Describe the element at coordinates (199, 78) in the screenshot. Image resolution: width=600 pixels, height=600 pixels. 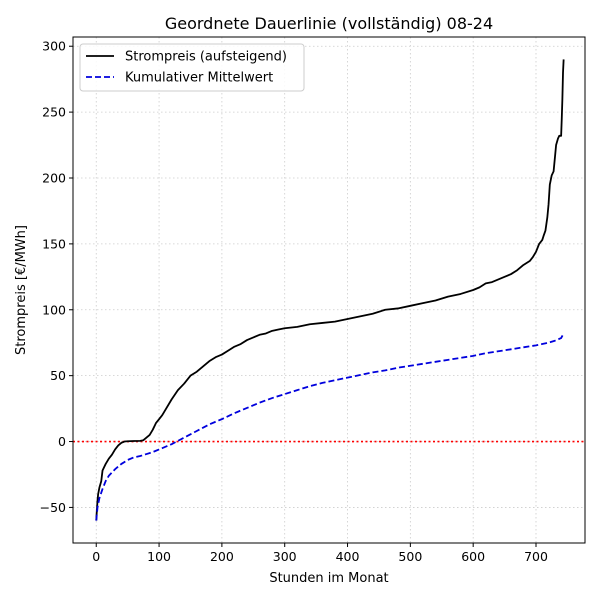
I see `legend-label: Kumulativer Mittelwert` at that location.